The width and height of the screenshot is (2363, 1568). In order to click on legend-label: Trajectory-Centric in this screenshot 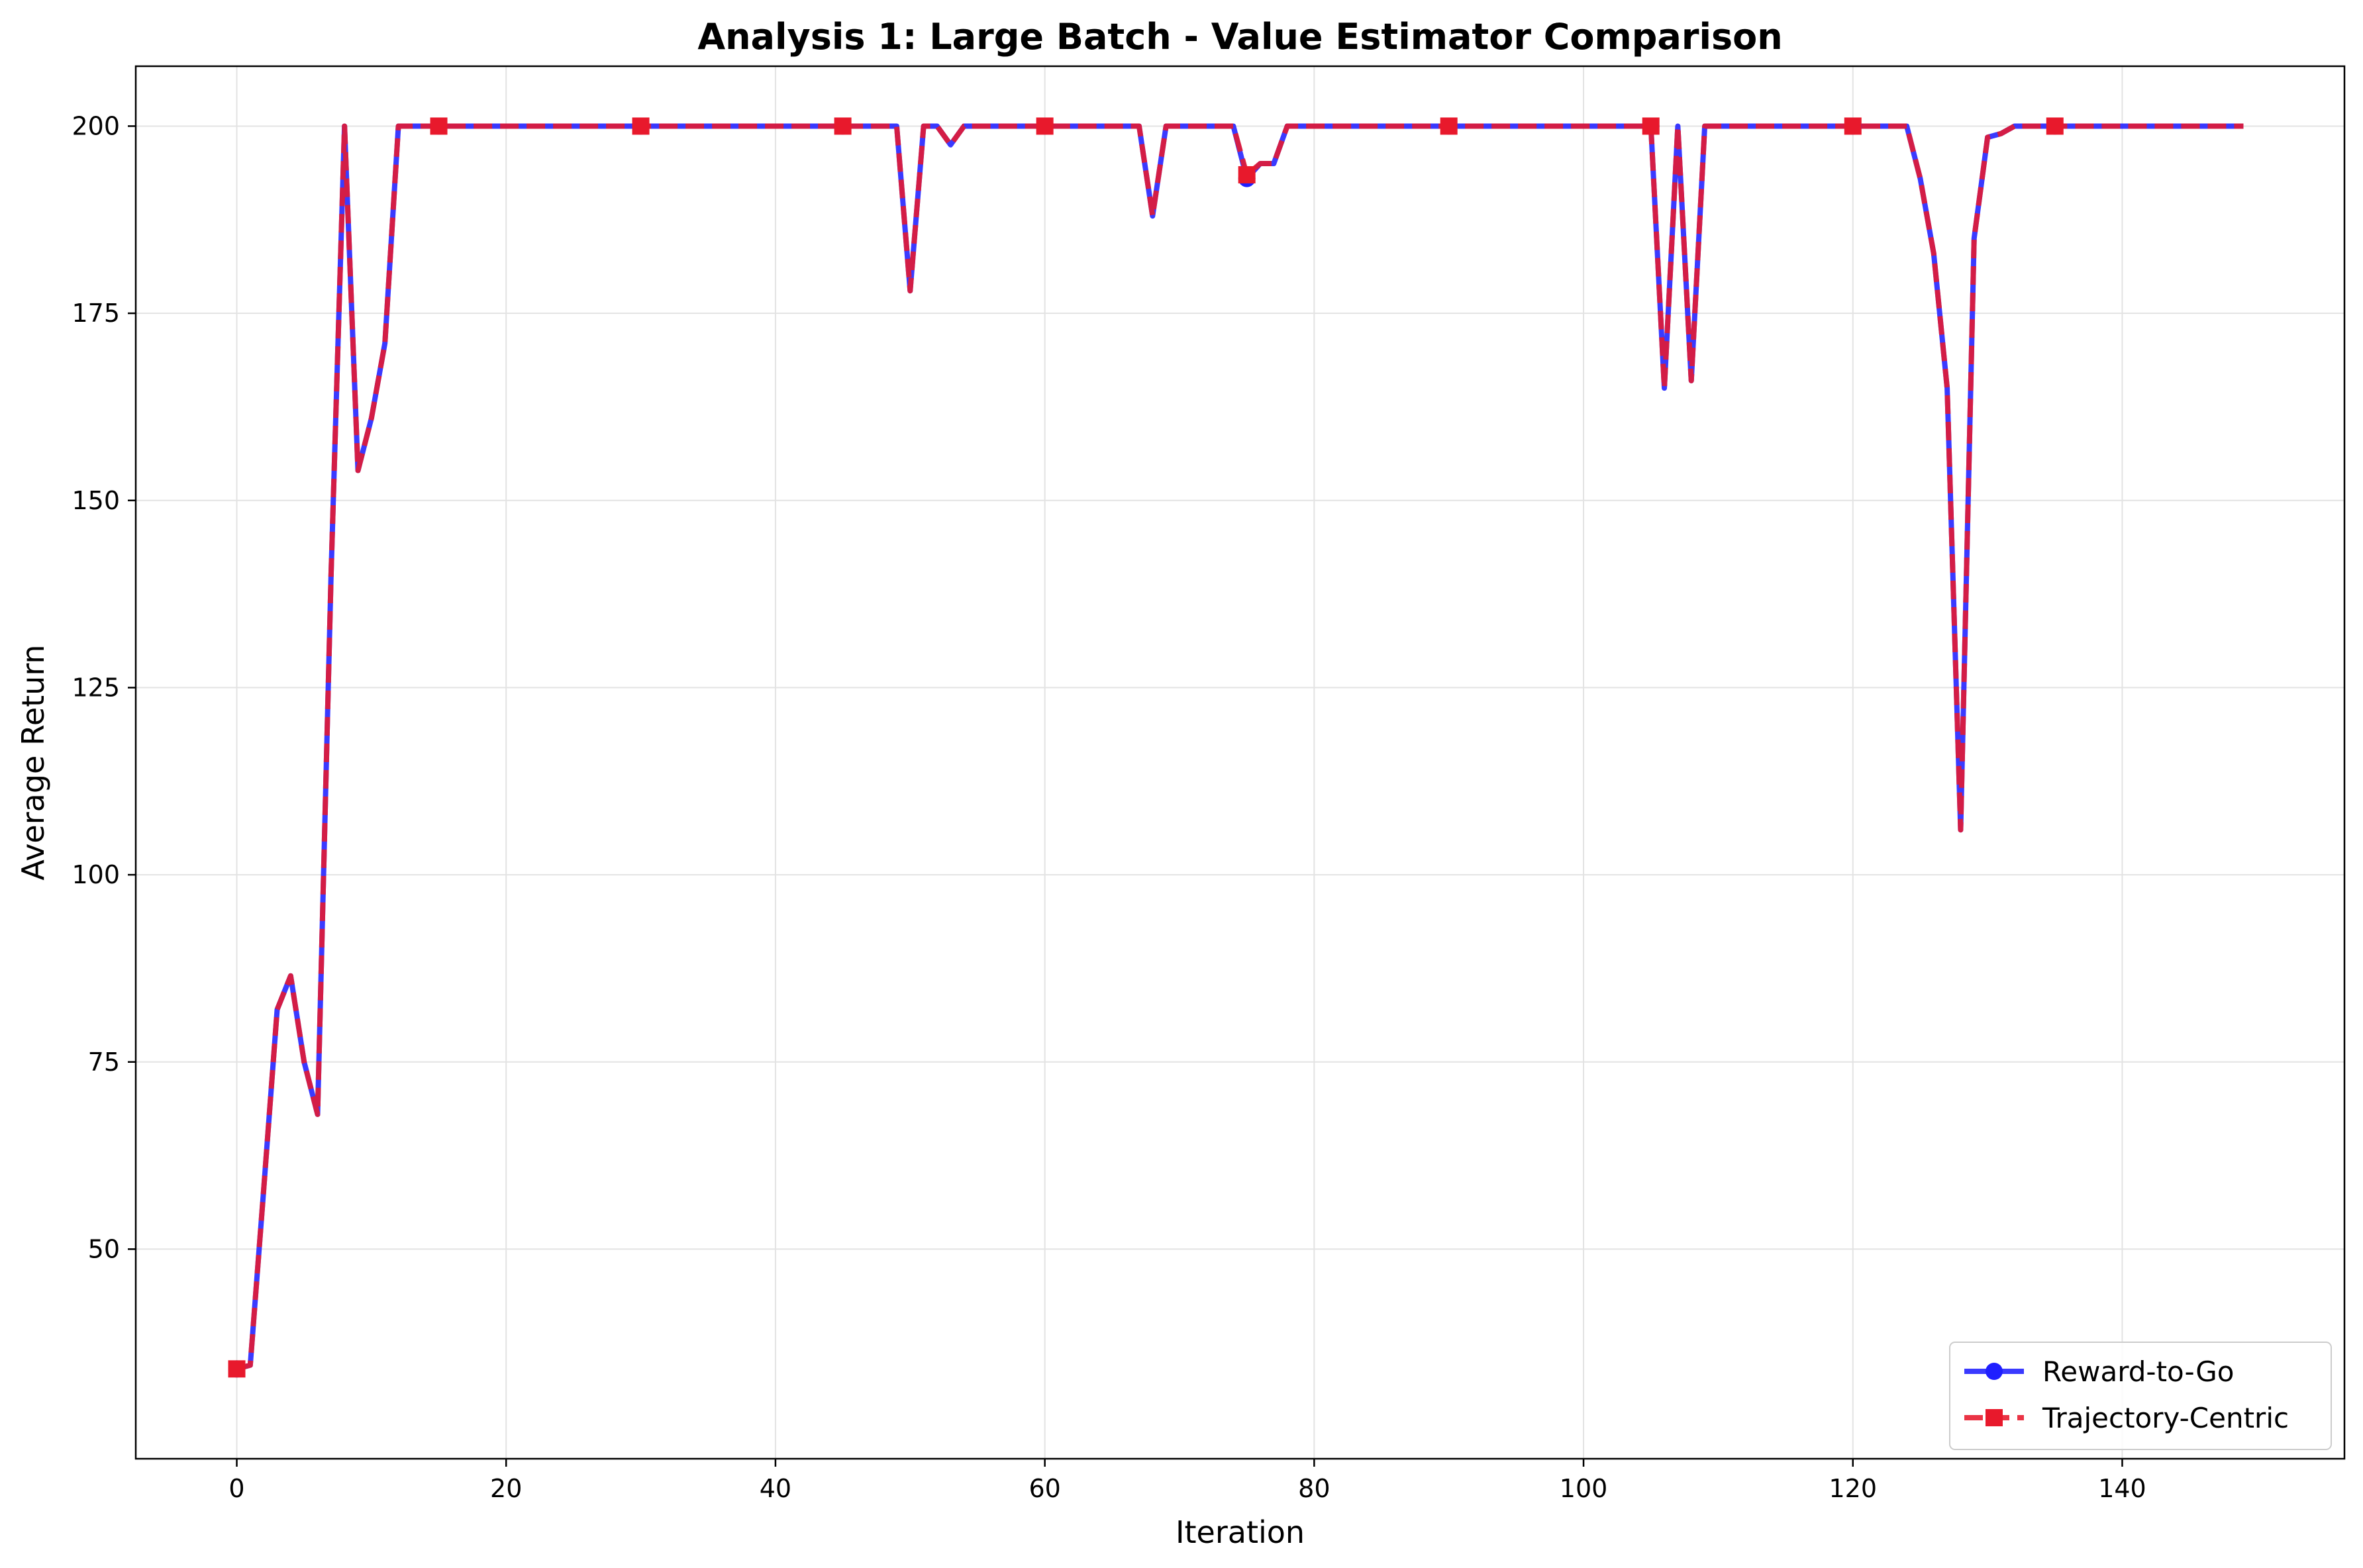, I will do `click(2165, 1418)`.